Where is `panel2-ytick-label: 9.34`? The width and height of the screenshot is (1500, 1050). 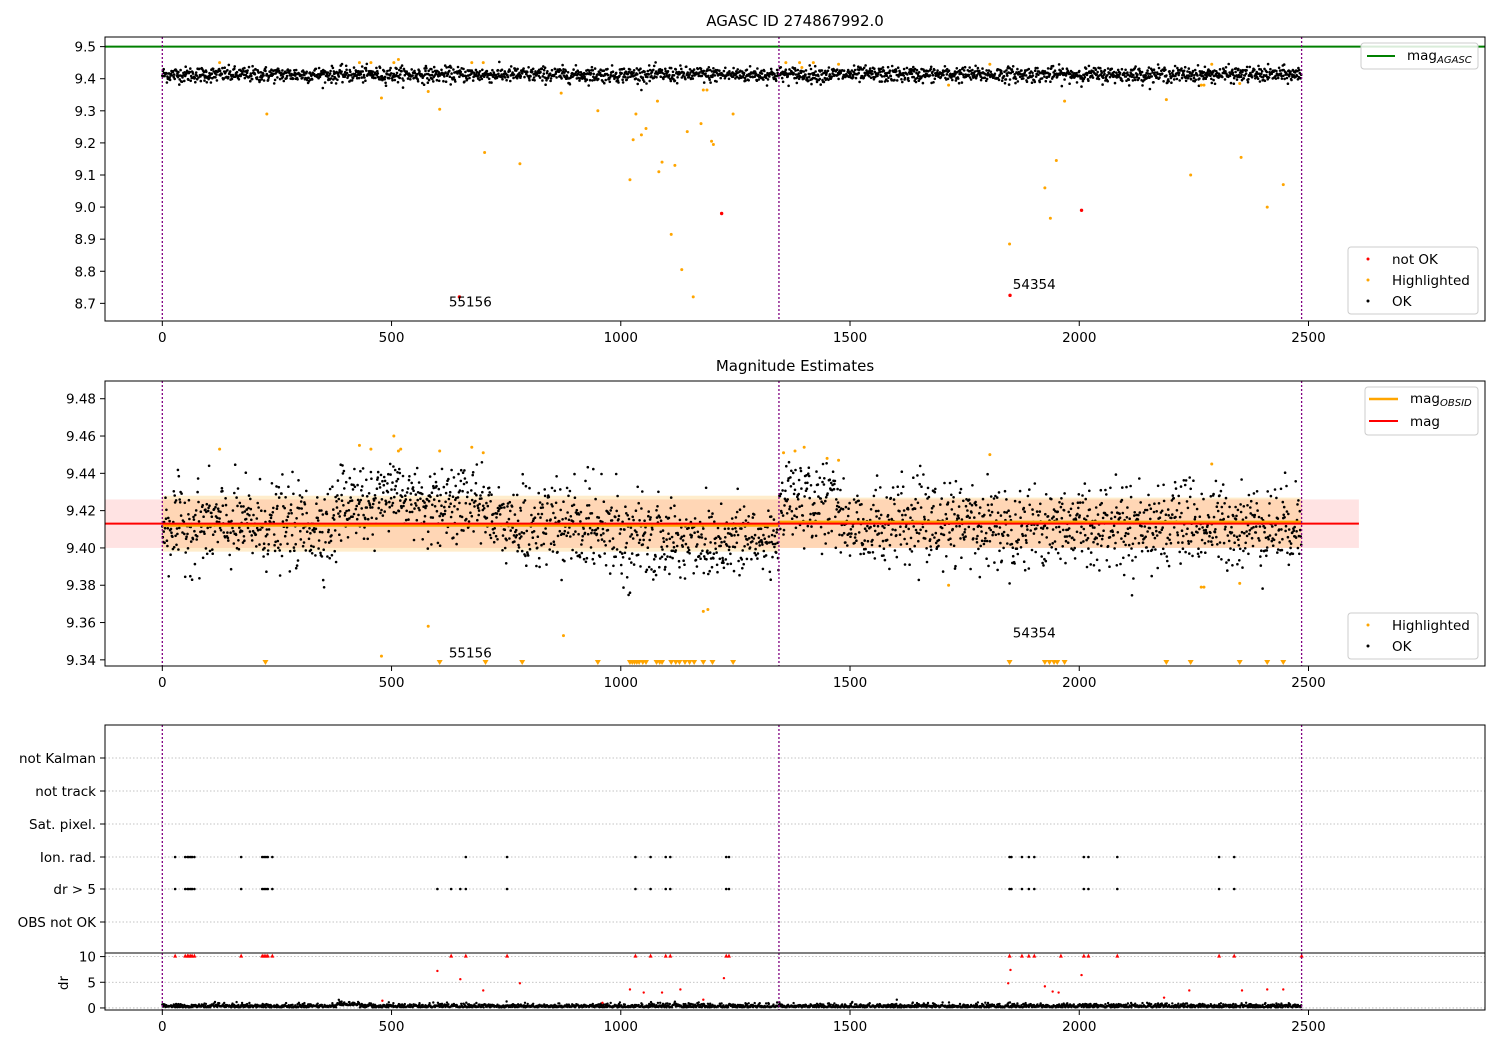
panel2-ytick-label: 9.34 is located at coordinates (81, 661).